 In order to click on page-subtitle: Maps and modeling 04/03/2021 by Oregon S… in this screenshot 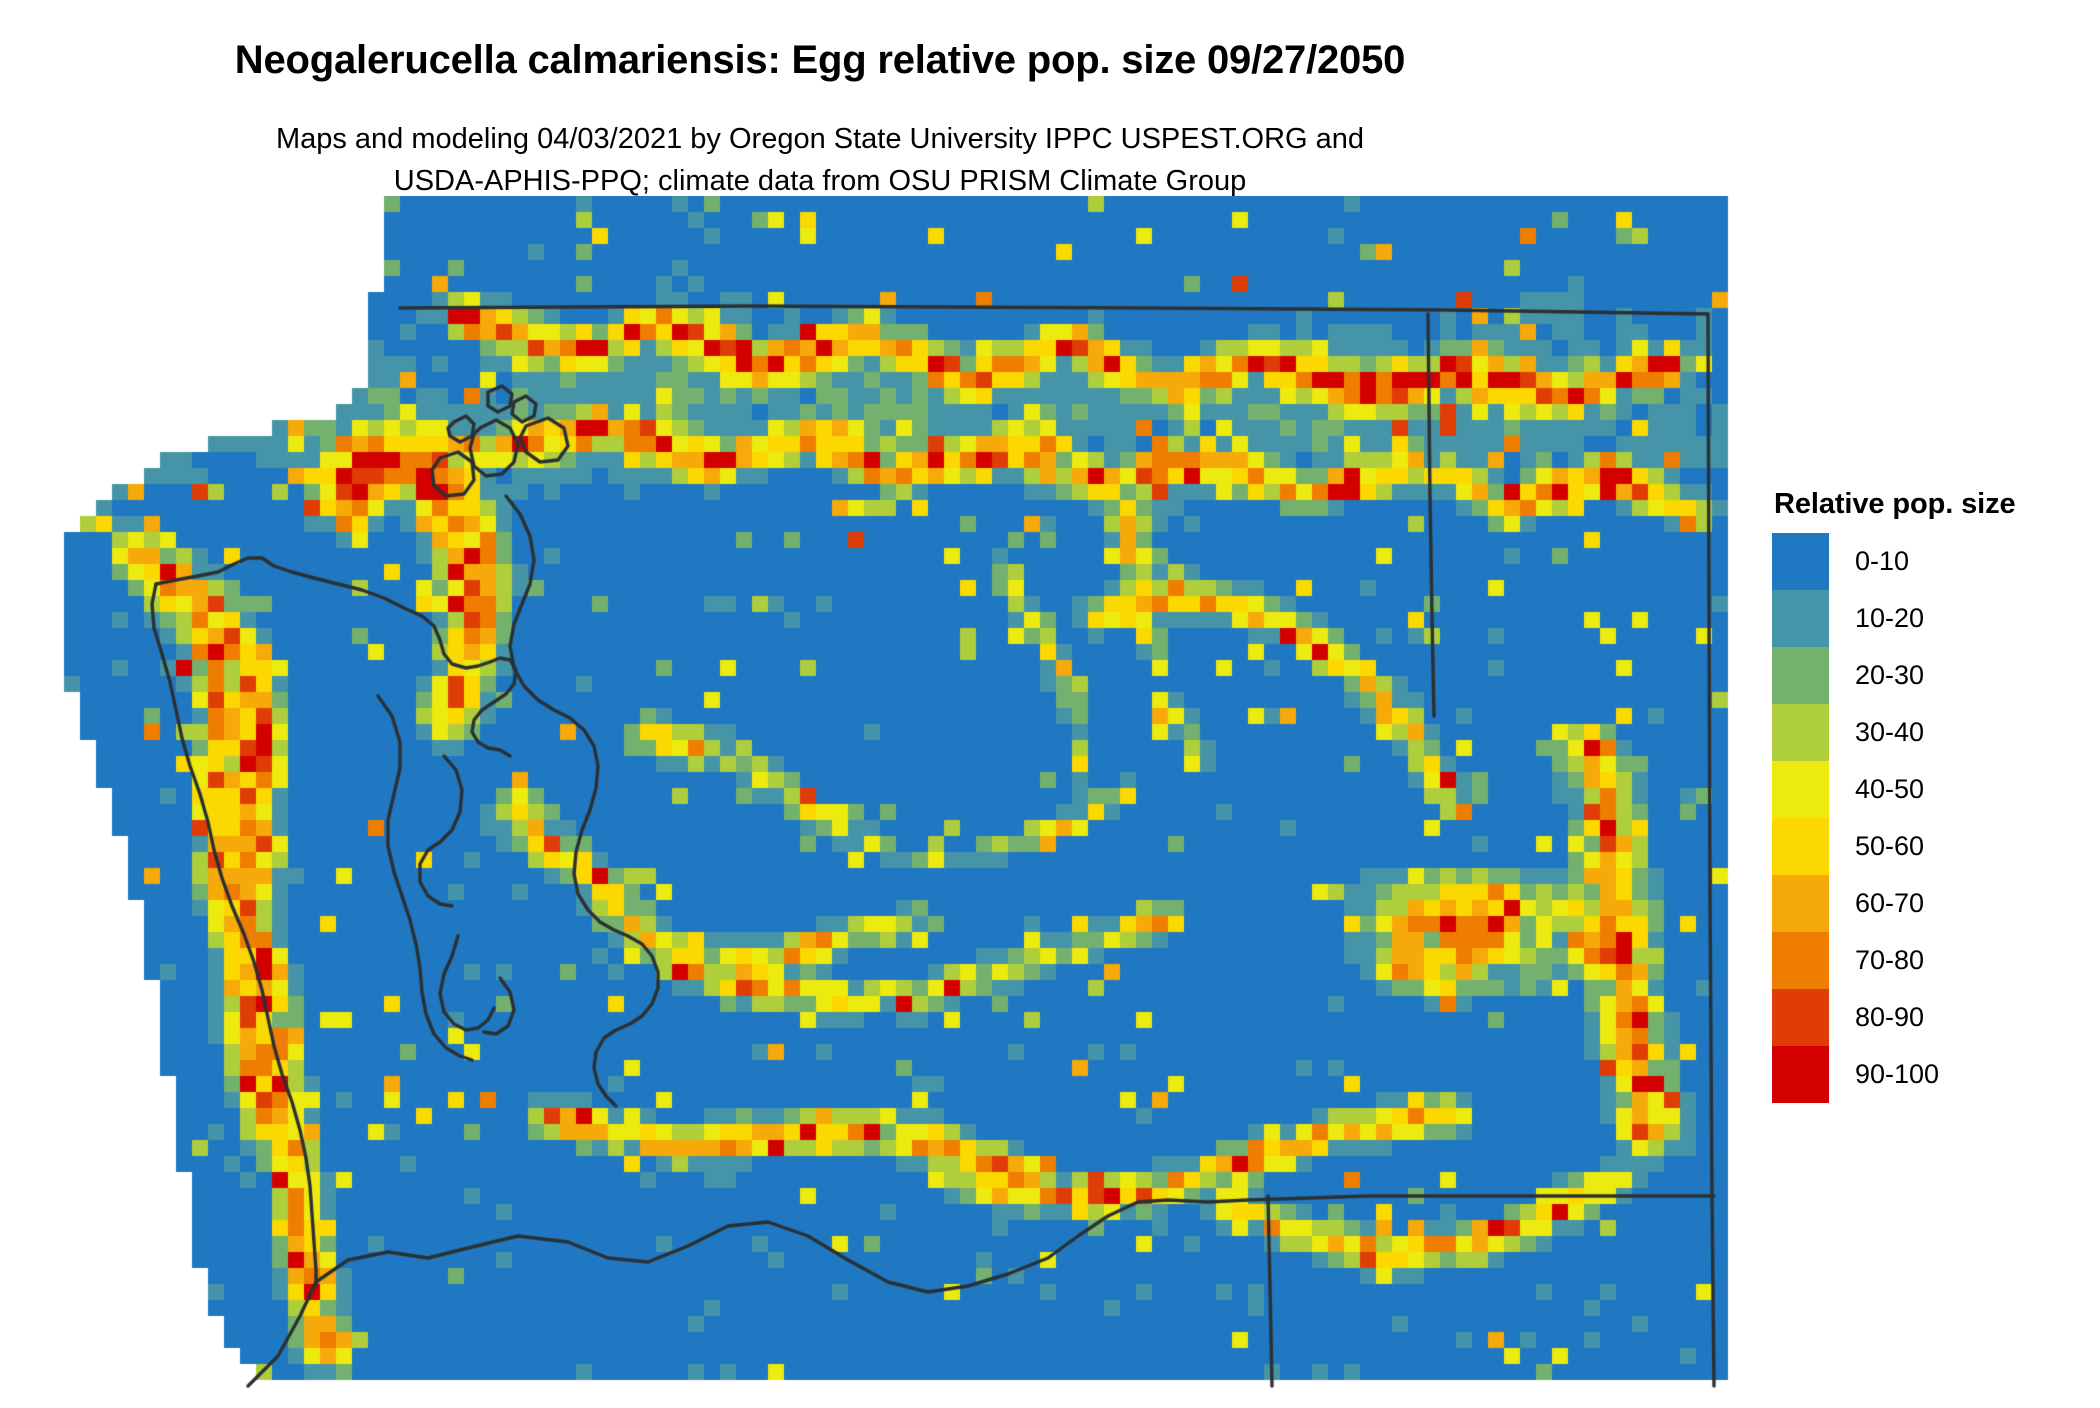, I will do `click(820, 160)`.